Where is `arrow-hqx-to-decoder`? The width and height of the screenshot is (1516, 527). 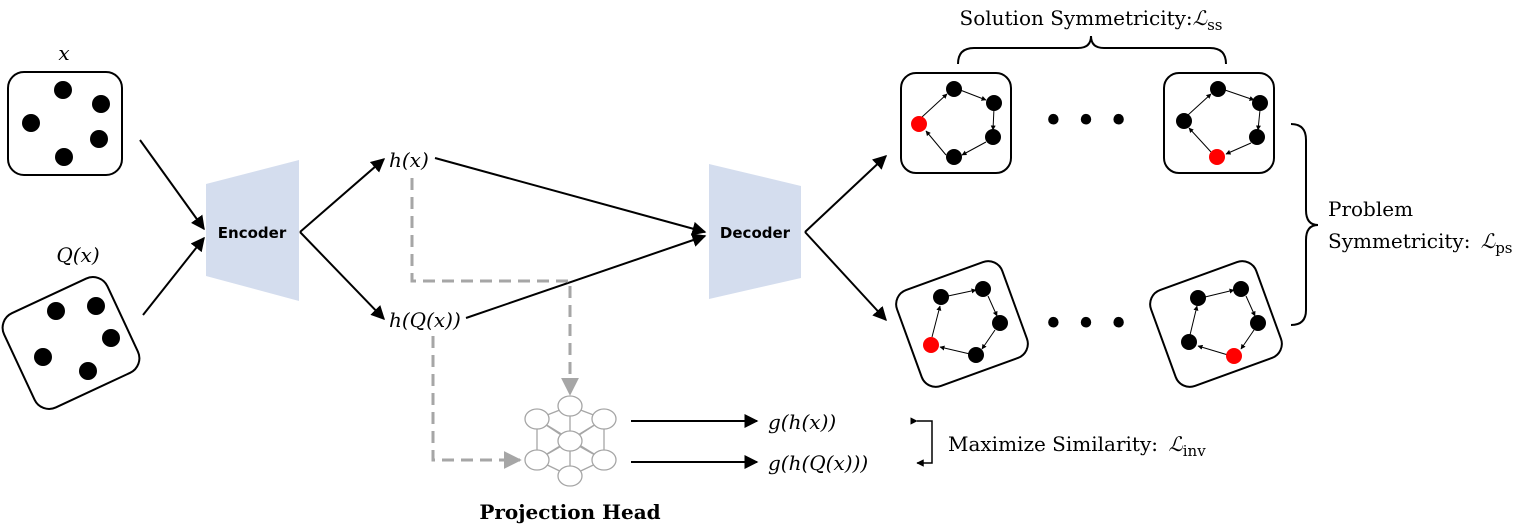 arrow-hqx-to-decoder is located at coordinates (586, 276).